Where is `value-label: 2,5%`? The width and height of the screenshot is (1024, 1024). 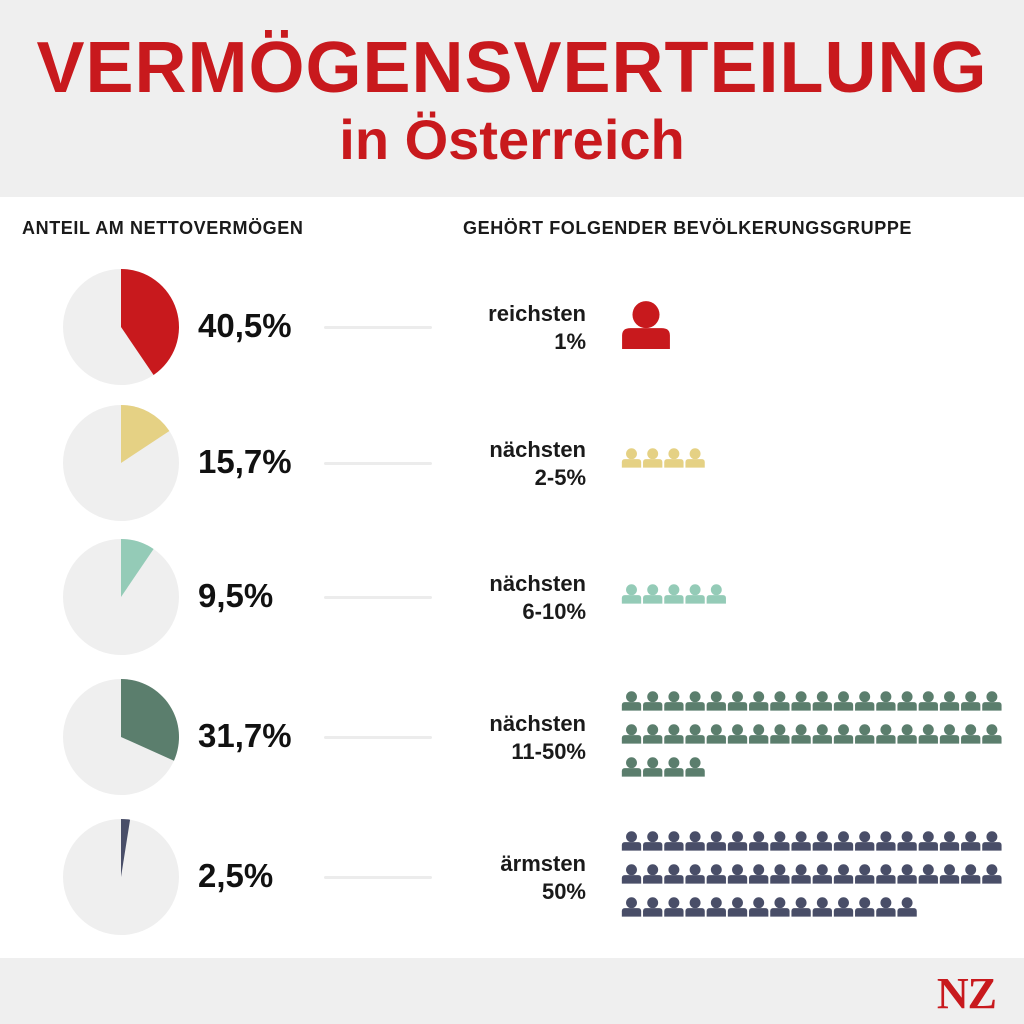 value-label: 2,5% is located at coordinates (236, 875).